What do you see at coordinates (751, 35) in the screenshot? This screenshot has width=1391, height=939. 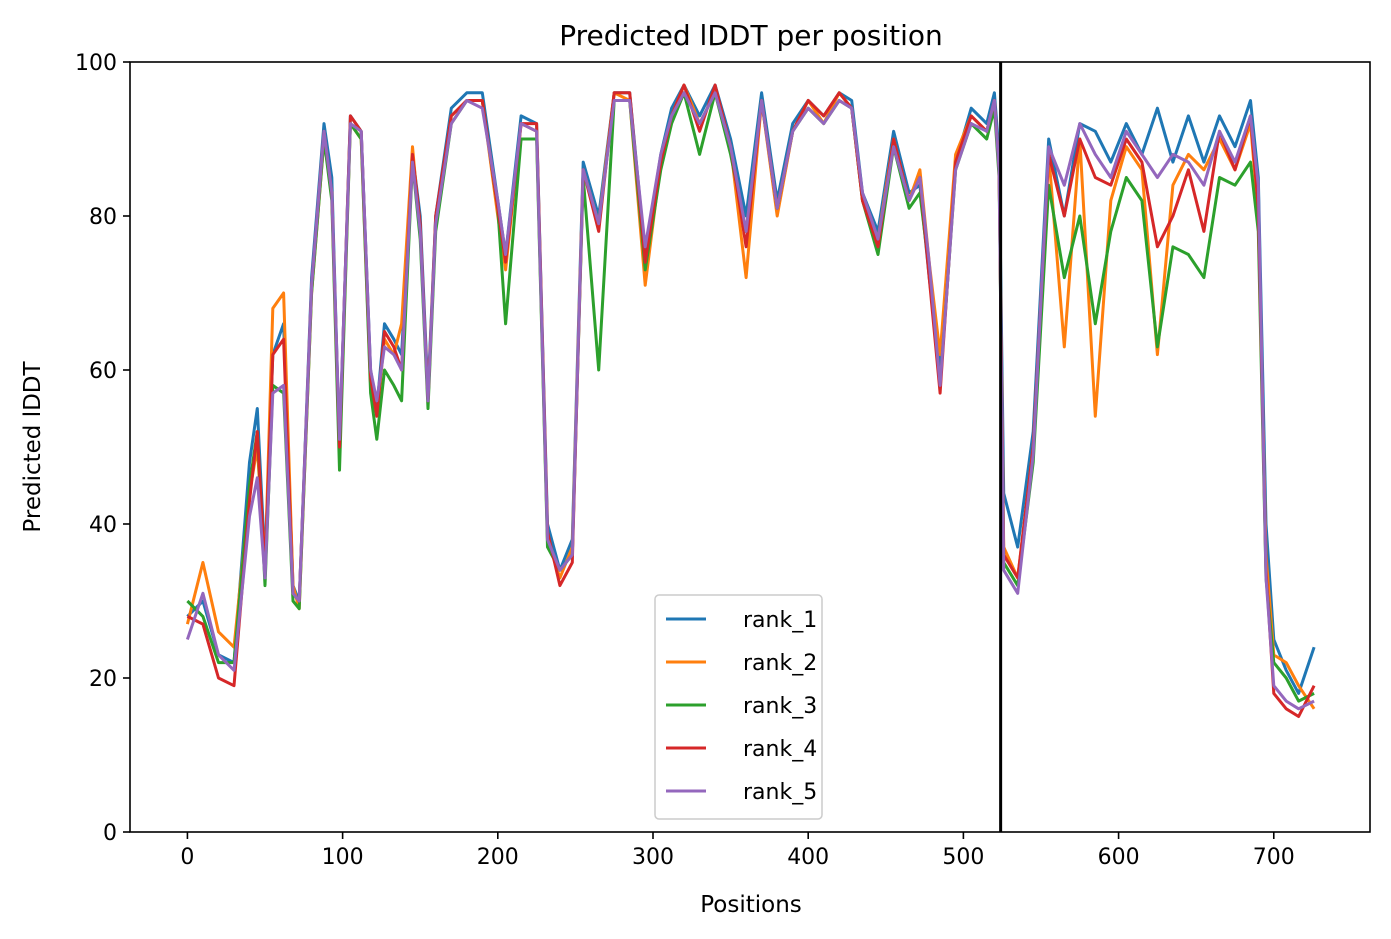 I see `chart-title: Predicted lDDT per position` at bounding box center [751, 35].